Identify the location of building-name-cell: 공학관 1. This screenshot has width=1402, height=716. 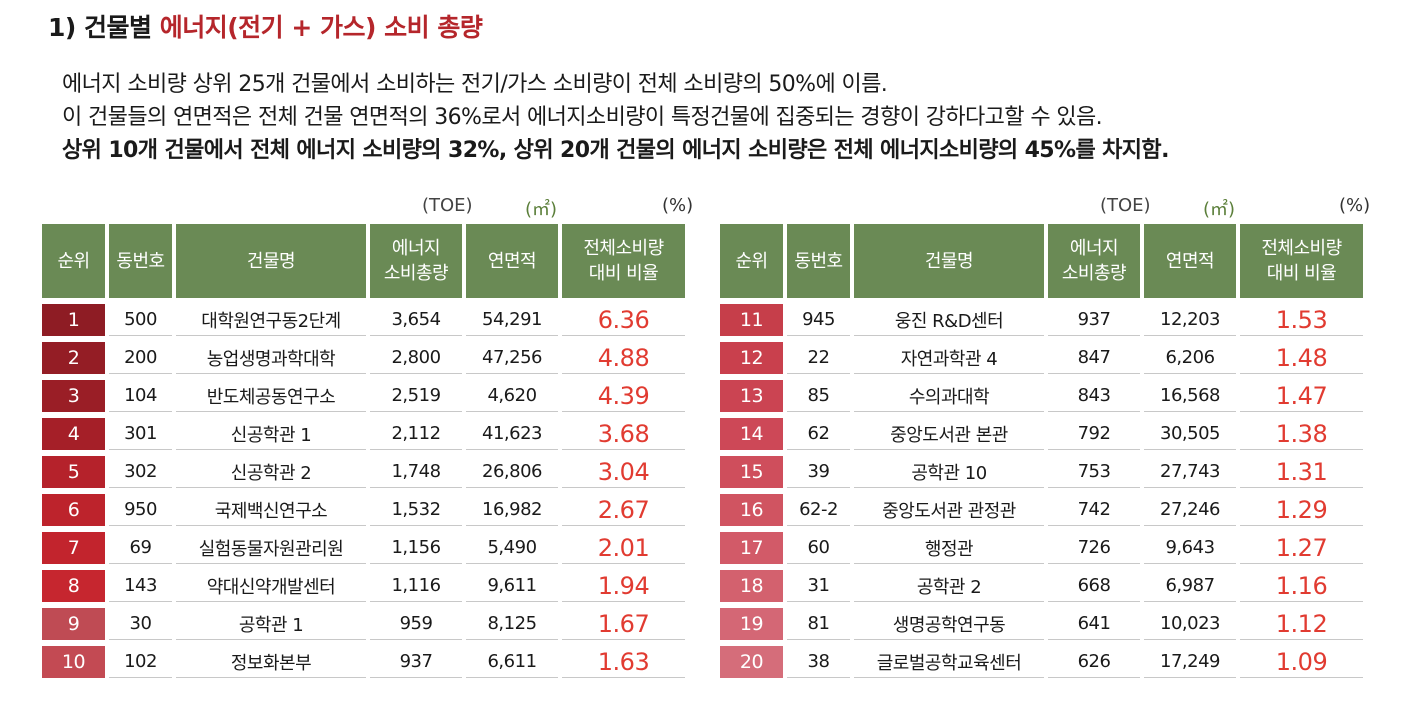
(271, 624).